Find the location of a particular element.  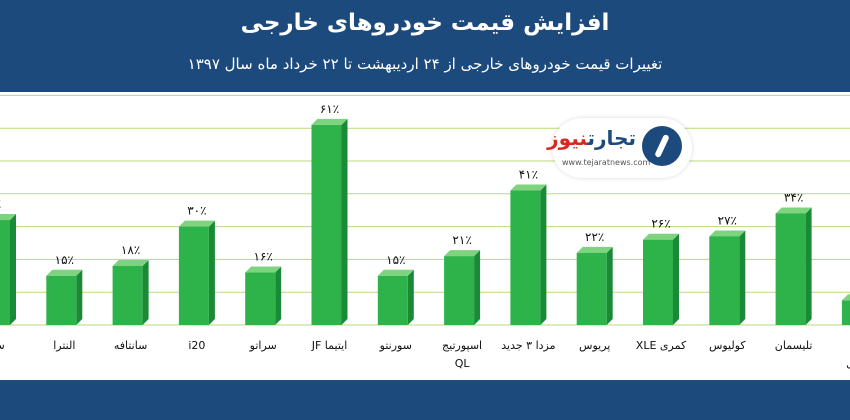

bar-value-label: ۱۶٪ is located at coordinates (263, 257).